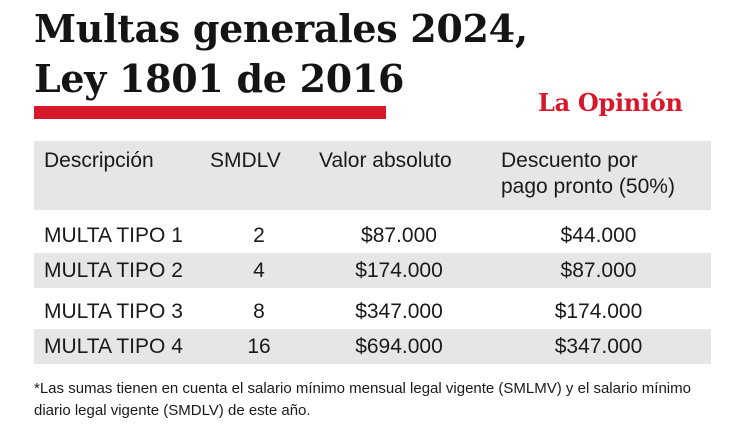  What do you see at coordinates (399, 311) in the screenshot?
I see `cell-valor: $347.000` at bounding box center [399, 311].